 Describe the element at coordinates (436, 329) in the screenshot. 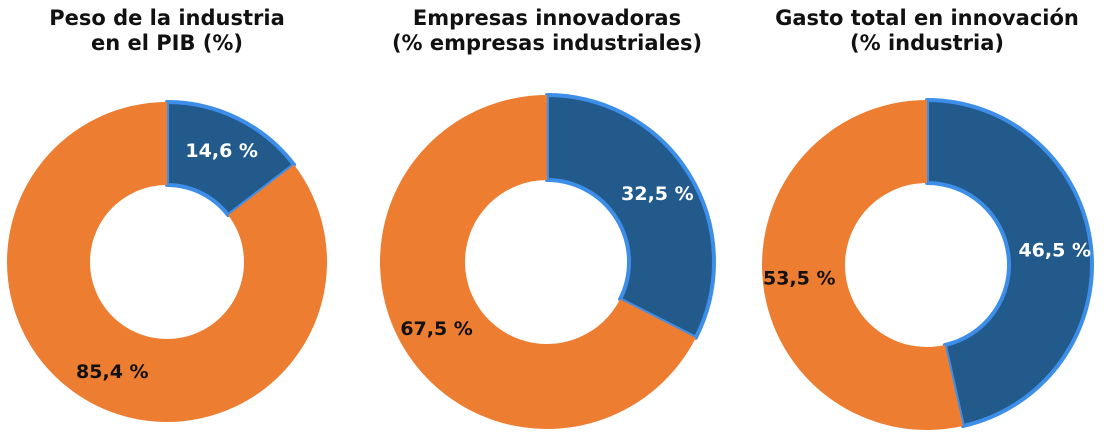

I see `value-label: 67,5 %` at that location.